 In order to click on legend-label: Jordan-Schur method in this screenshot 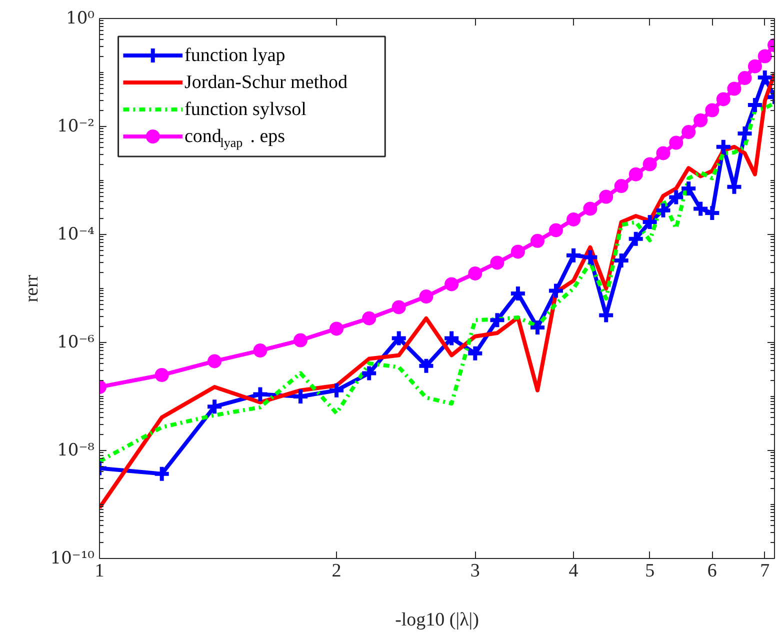, I will do `click(266, 82)`.